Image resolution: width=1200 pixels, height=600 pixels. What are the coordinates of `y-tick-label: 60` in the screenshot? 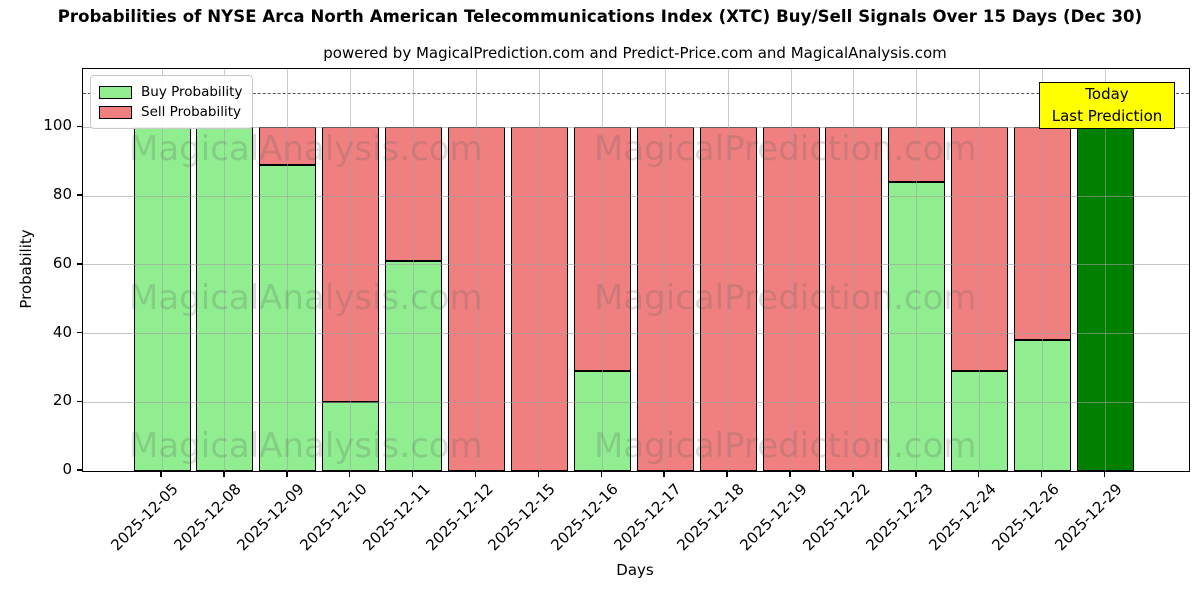 It's located at (62, 262).